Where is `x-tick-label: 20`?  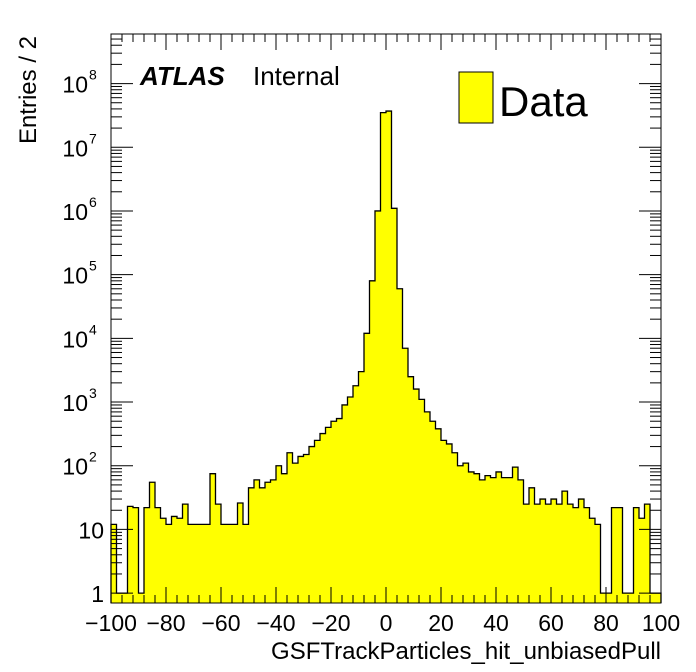
x-tick-label: 20 is located at coordinates (441, 623).